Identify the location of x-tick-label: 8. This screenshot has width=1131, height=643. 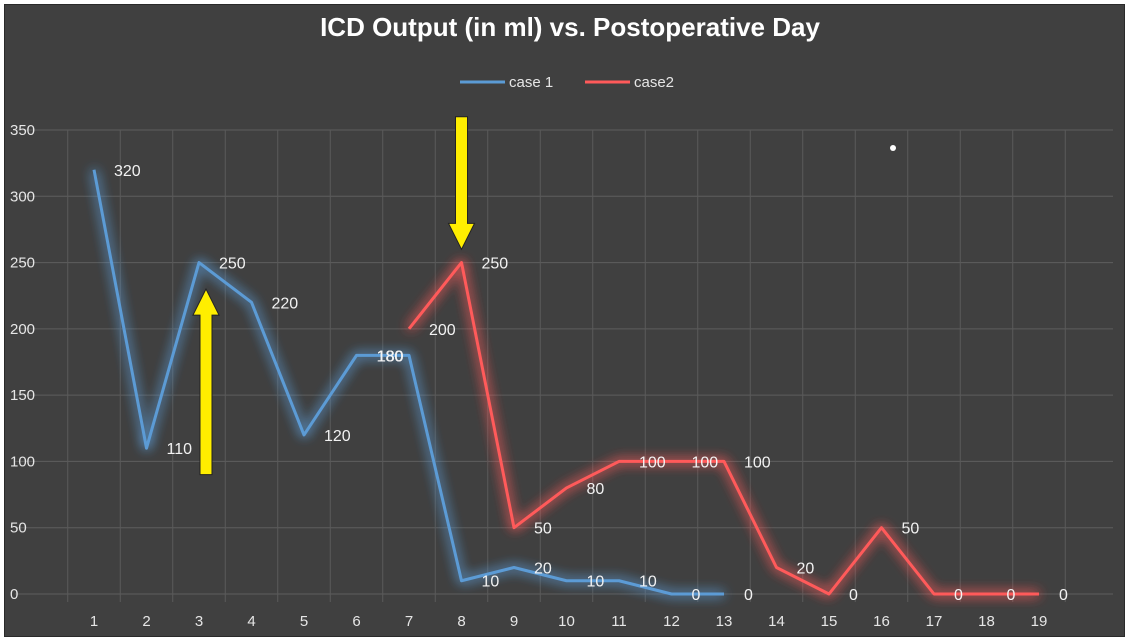
(461, 621).